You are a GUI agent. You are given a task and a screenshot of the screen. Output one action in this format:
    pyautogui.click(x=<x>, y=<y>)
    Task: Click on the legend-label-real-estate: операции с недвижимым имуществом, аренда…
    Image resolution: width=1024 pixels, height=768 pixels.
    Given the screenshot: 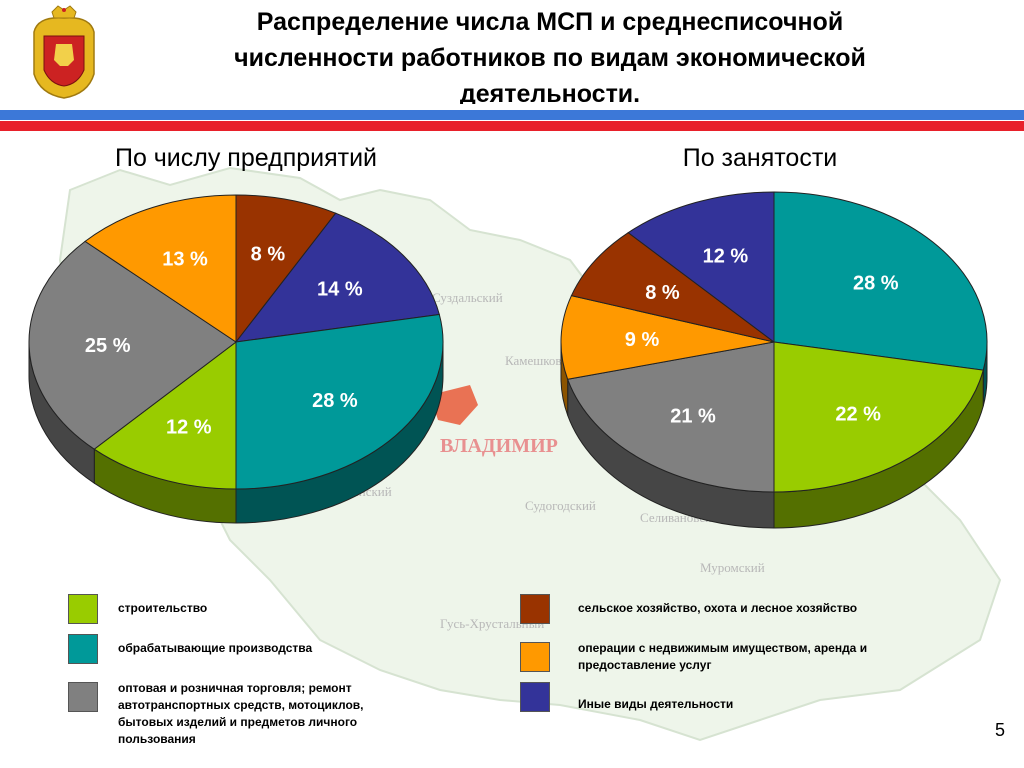 What is the action you would take?
    pyautogui.click(x=723, y=656)
    